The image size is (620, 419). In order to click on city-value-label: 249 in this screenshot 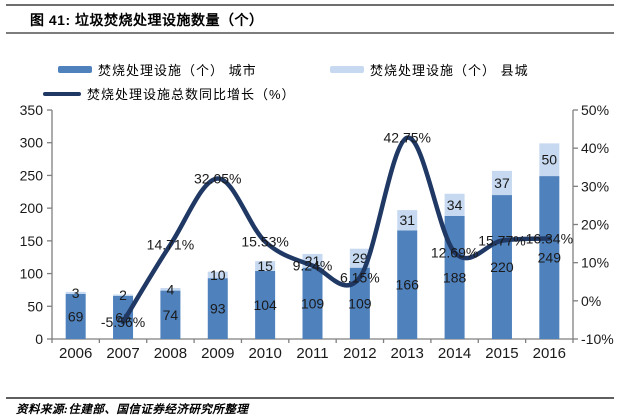, I will do `click(550, 258)`.